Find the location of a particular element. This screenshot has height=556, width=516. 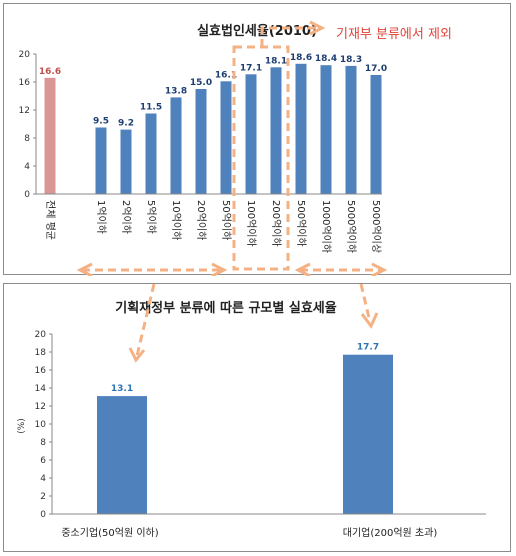

chart-title: 기획재정부 분류에 따른 규모별 실효세율 is located at coordinates (225, 308).